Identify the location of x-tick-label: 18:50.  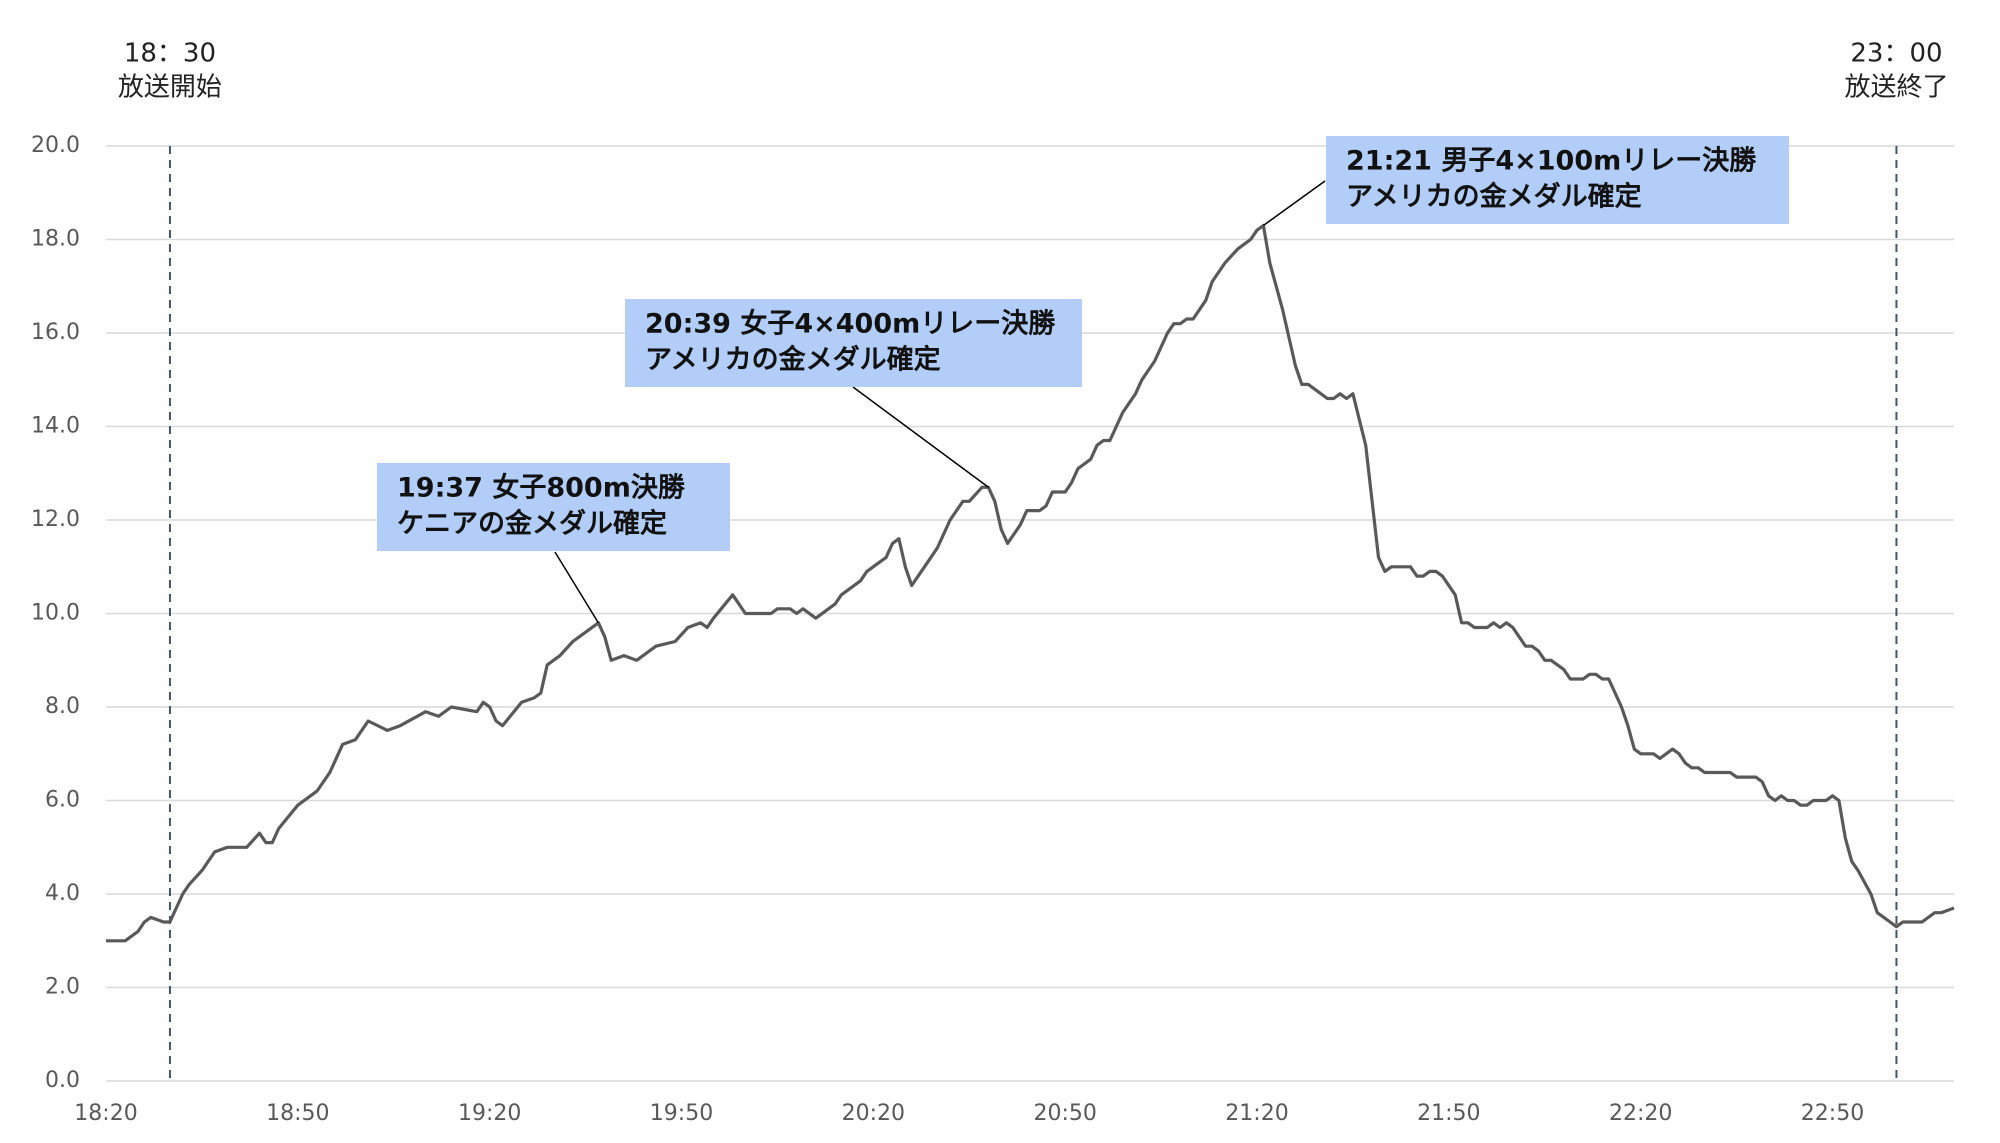
(297, 1113).